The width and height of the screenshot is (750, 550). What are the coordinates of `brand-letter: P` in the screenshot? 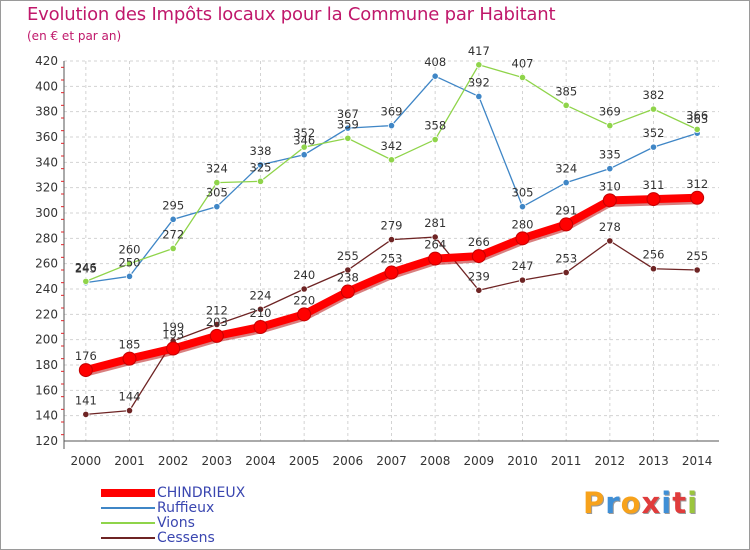 It's located at (594, 503).